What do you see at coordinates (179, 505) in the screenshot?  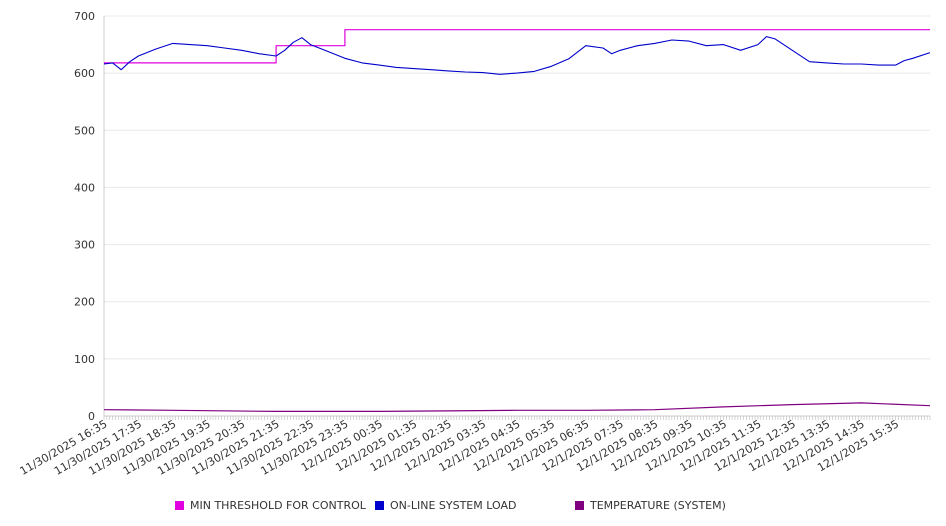 I see `legend-swatch-min-threshold` at bounding box center [179, 505].